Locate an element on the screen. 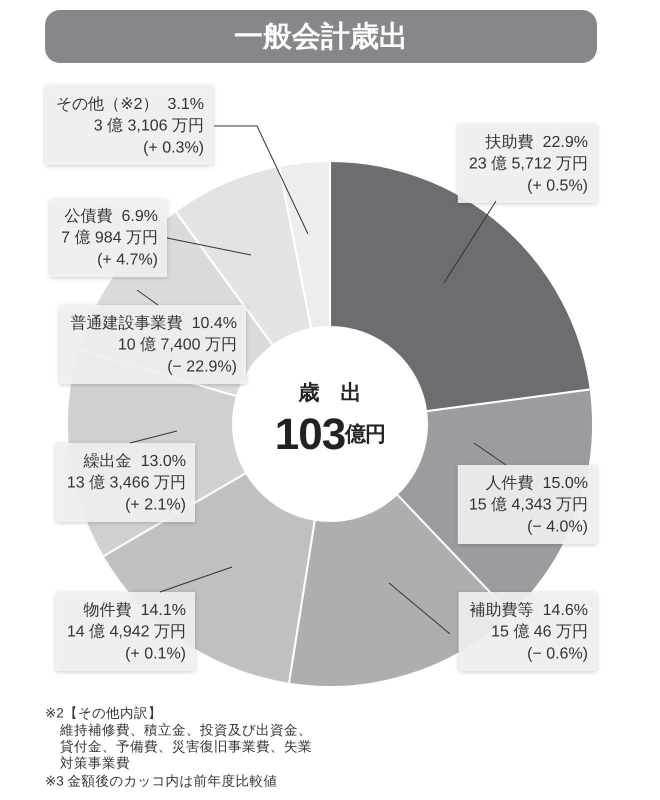 The height and width of the screenshot is (800, 660). text: ※2【その他内訳】 is located at coordinates (103, 713).